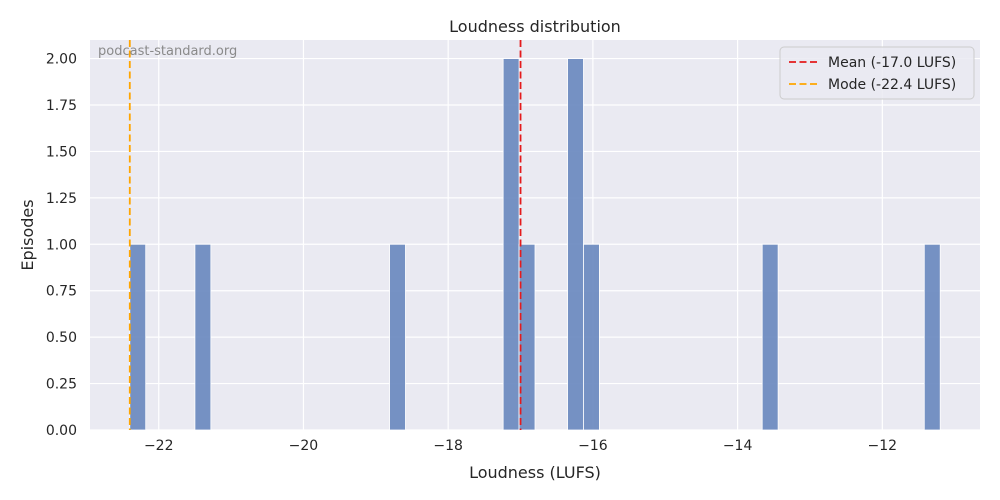 Image resolution: width=1000 pixels, height=500 pixels. Describe the element at coordinates (61, 152) in the screenshot. I see `y-tick-label: 1.50` at that location.